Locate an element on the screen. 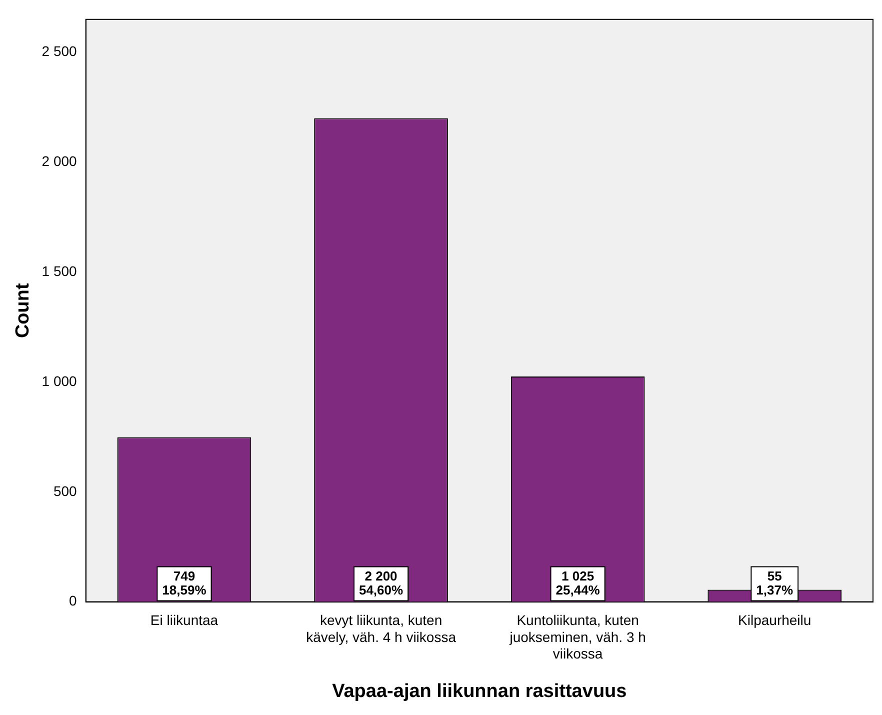 This screenshot has width=882, height=715. x-tick-label: Ei liikuntaa is located at coordinates (184, 620).